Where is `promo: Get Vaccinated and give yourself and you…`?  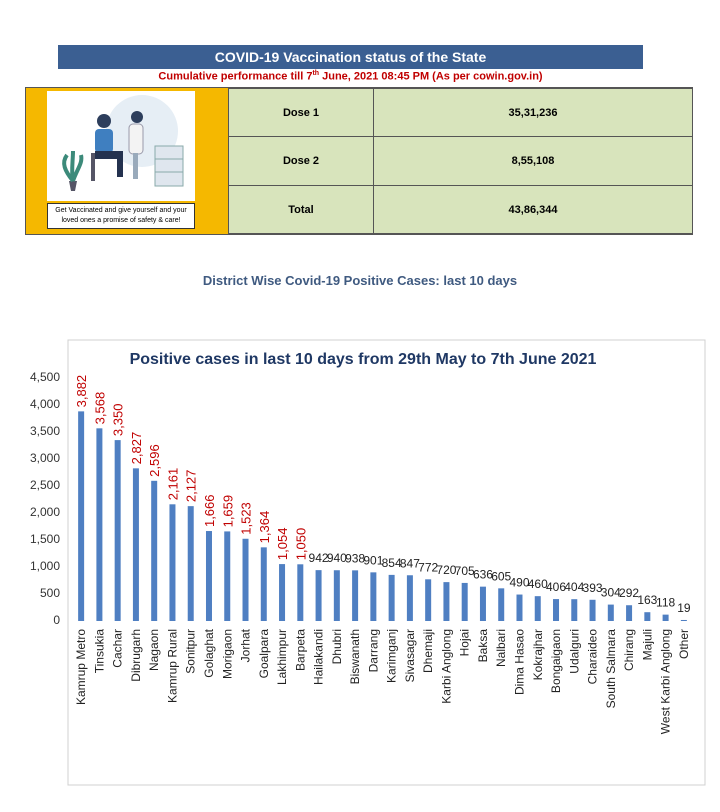
promo: Get Vaccinated and give yourself and you… is located at coordinates (127, 161).